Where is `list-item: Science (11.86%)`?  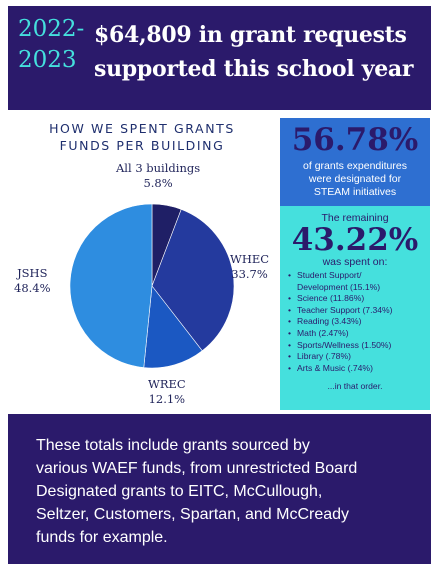 list-item: Science (11.86%) is located at coordinates (358, 299).